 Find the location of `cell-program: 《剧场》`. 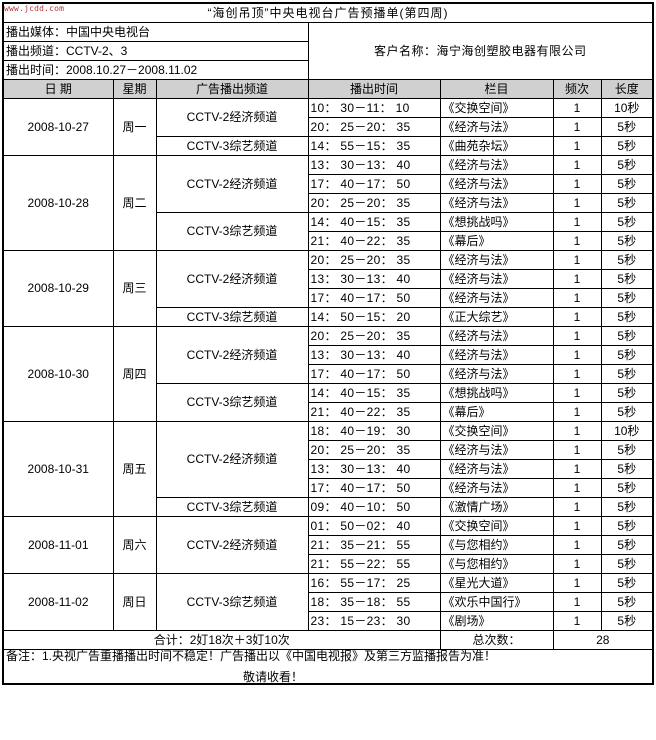

cell-program: 《剧场》 is located at coordinates (496, 620).